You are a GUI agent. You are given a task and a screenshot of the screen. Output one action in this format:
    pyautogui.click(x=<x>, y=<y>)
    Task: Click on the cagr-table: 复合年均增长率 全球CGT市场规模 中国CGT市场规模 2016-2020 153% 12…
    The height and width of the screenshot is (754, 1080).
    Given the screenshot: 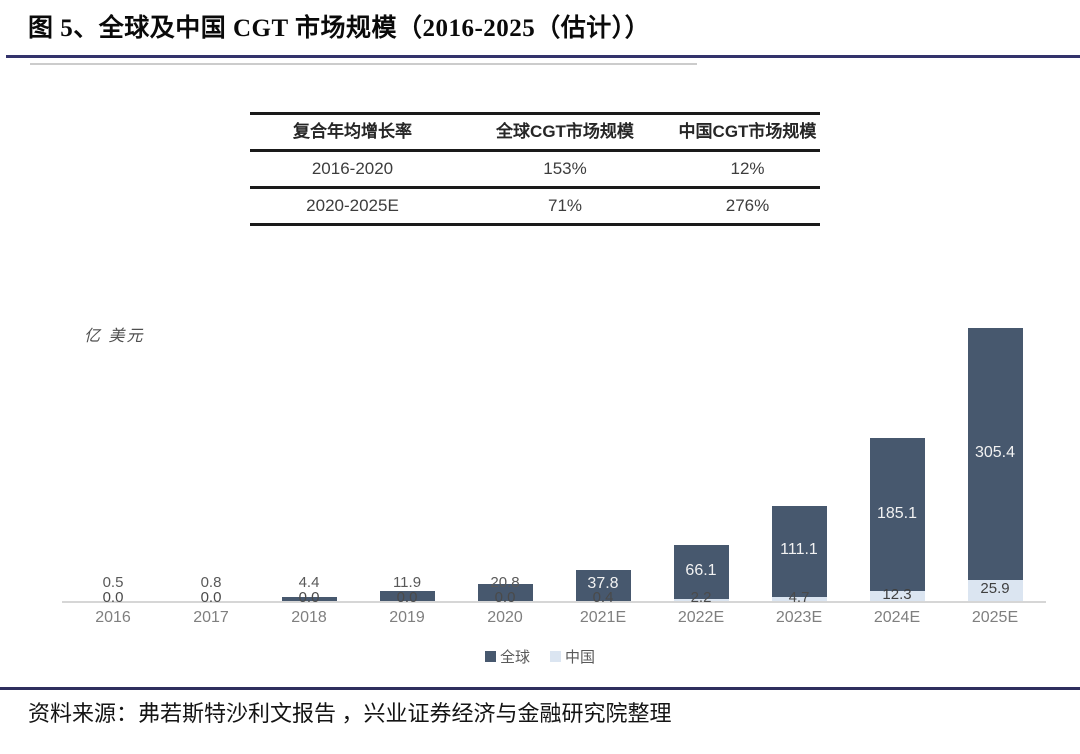 What is the action you would take?
    pyautogui.click(x=535, y=169)
    